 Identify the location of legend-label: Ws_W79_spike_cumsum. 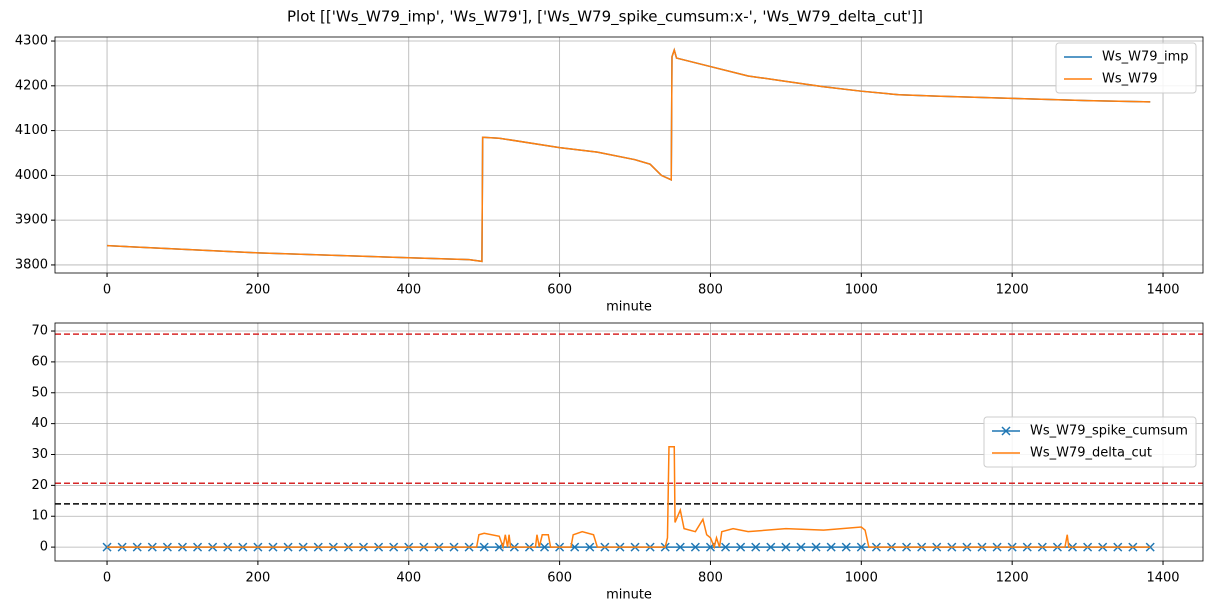
(1109, 431).